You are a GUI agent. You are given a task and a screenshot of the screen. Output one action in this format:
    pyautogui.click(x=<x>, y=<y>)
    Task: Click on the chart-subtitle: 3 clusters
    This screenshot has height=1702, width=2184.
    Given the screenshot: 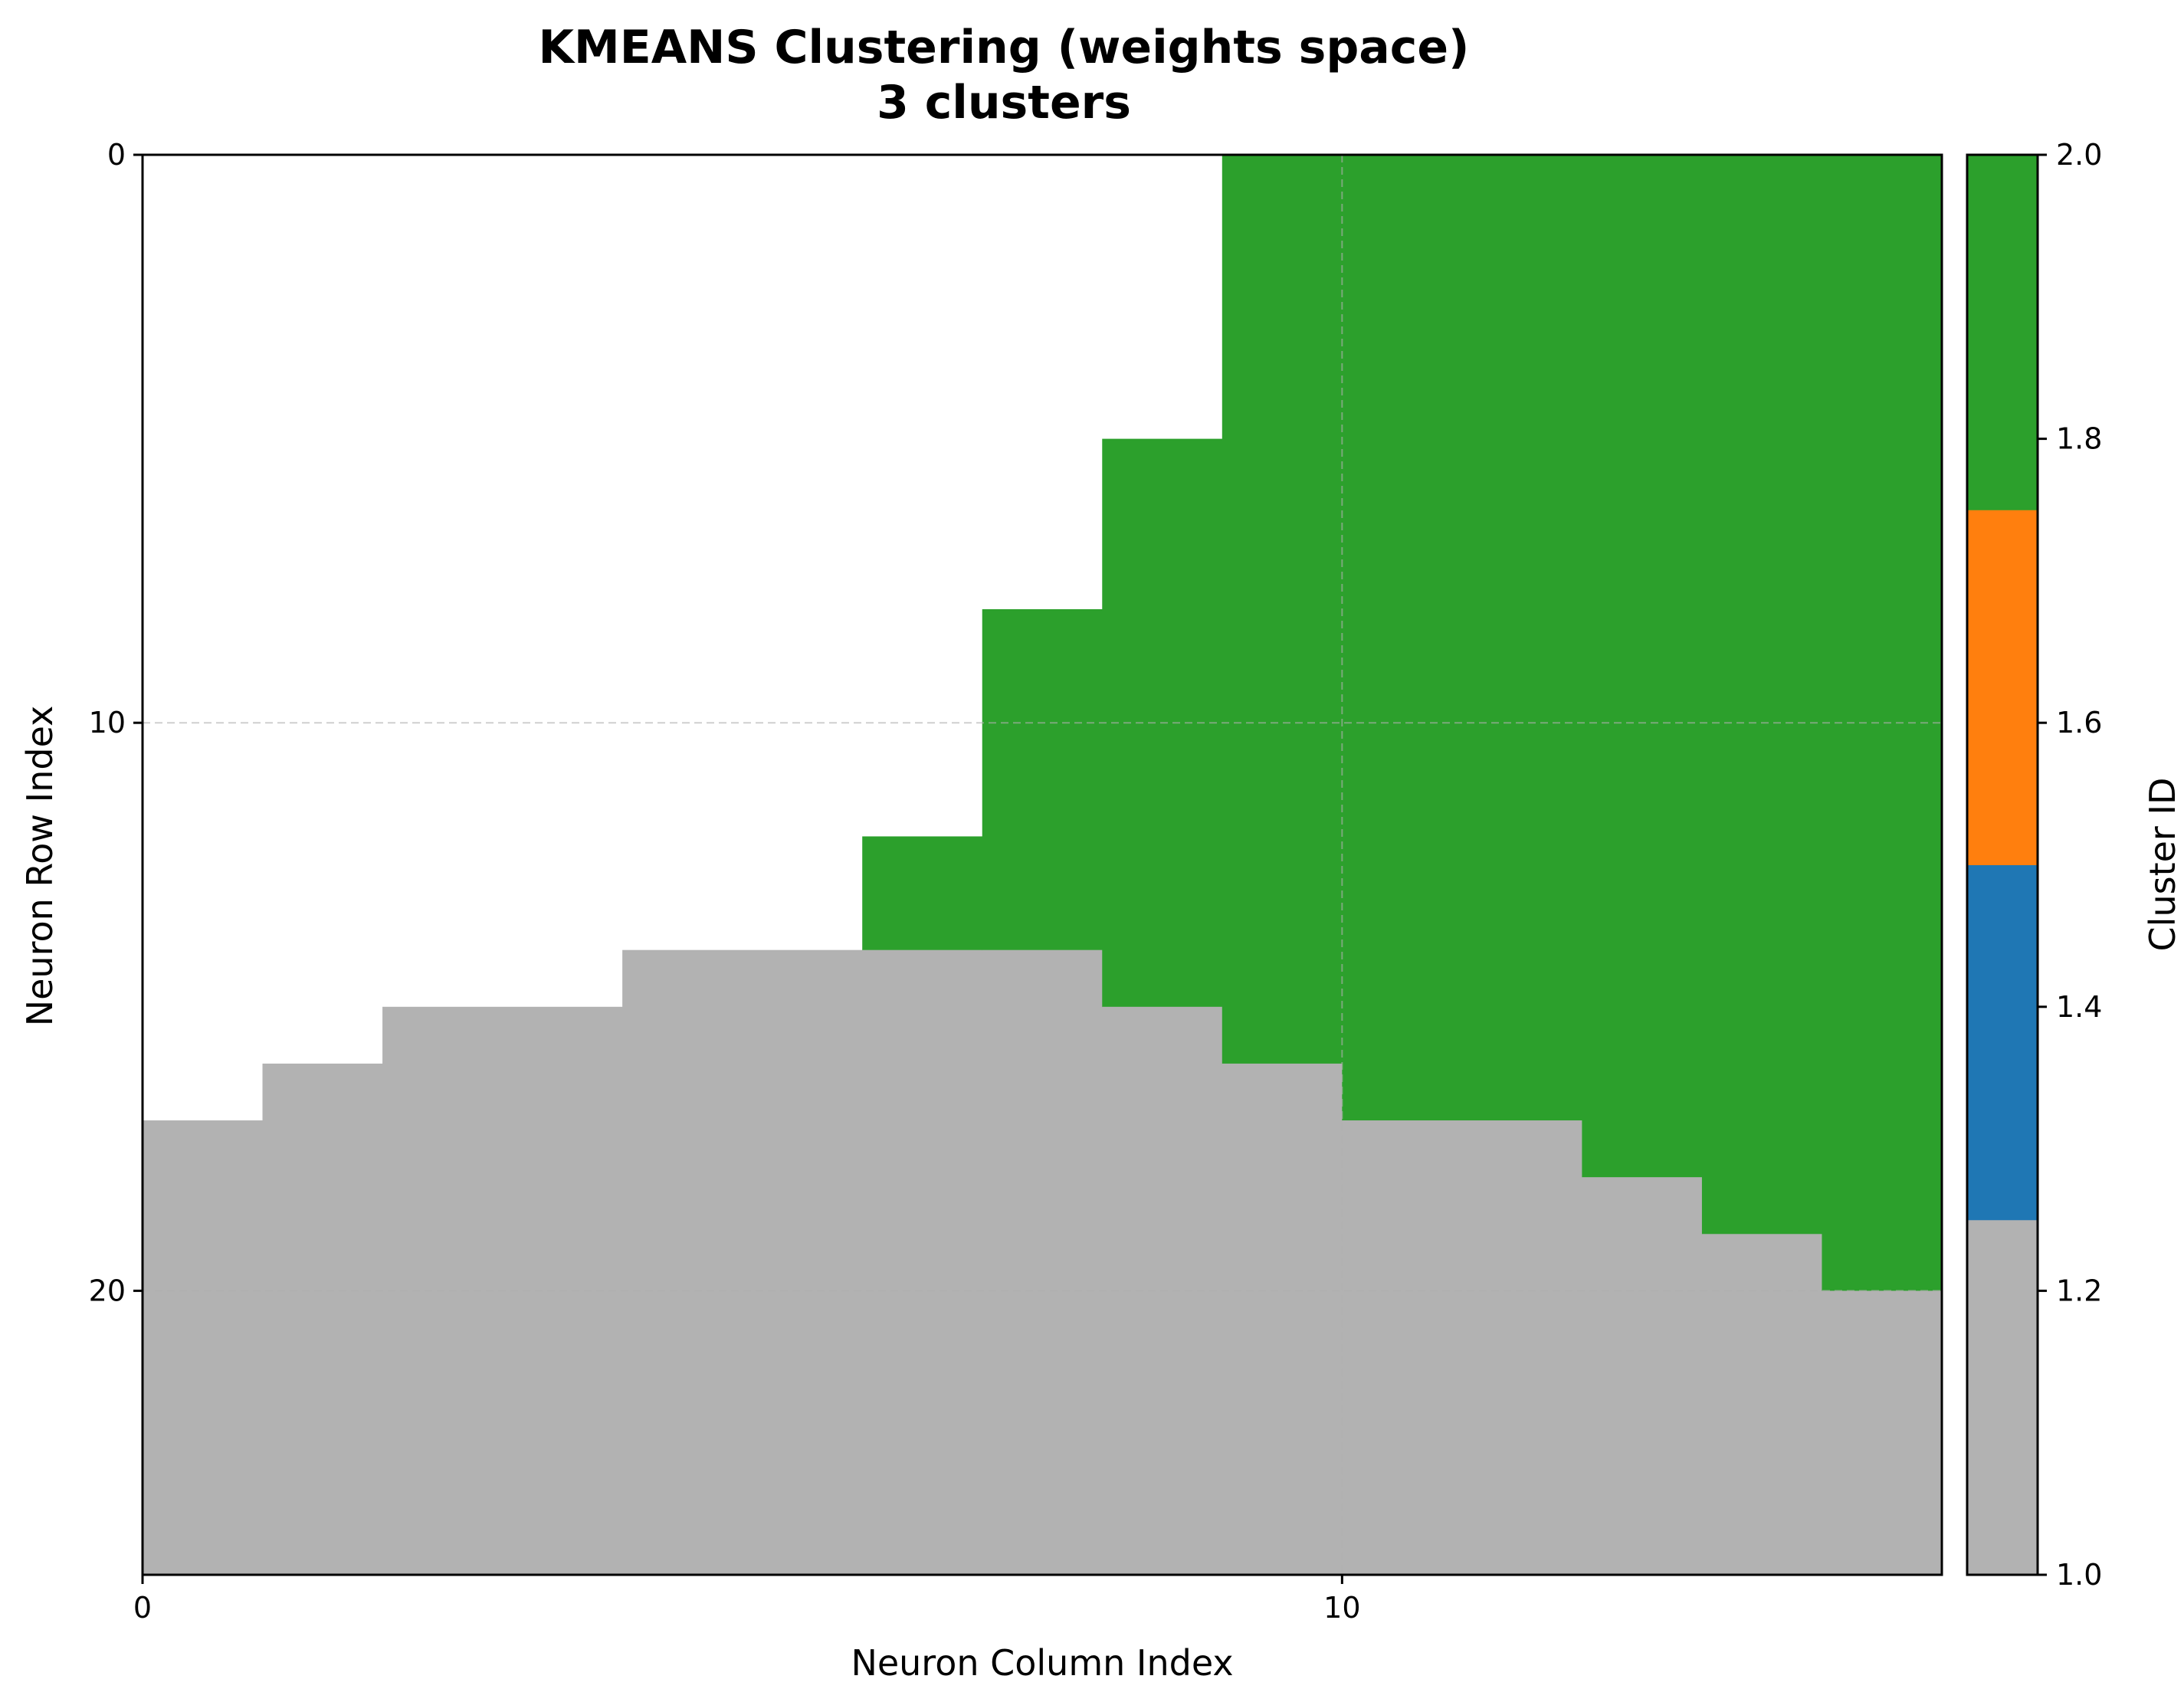 What is the action you would take?
    pyautogui.click(x=1004, y=103)
    